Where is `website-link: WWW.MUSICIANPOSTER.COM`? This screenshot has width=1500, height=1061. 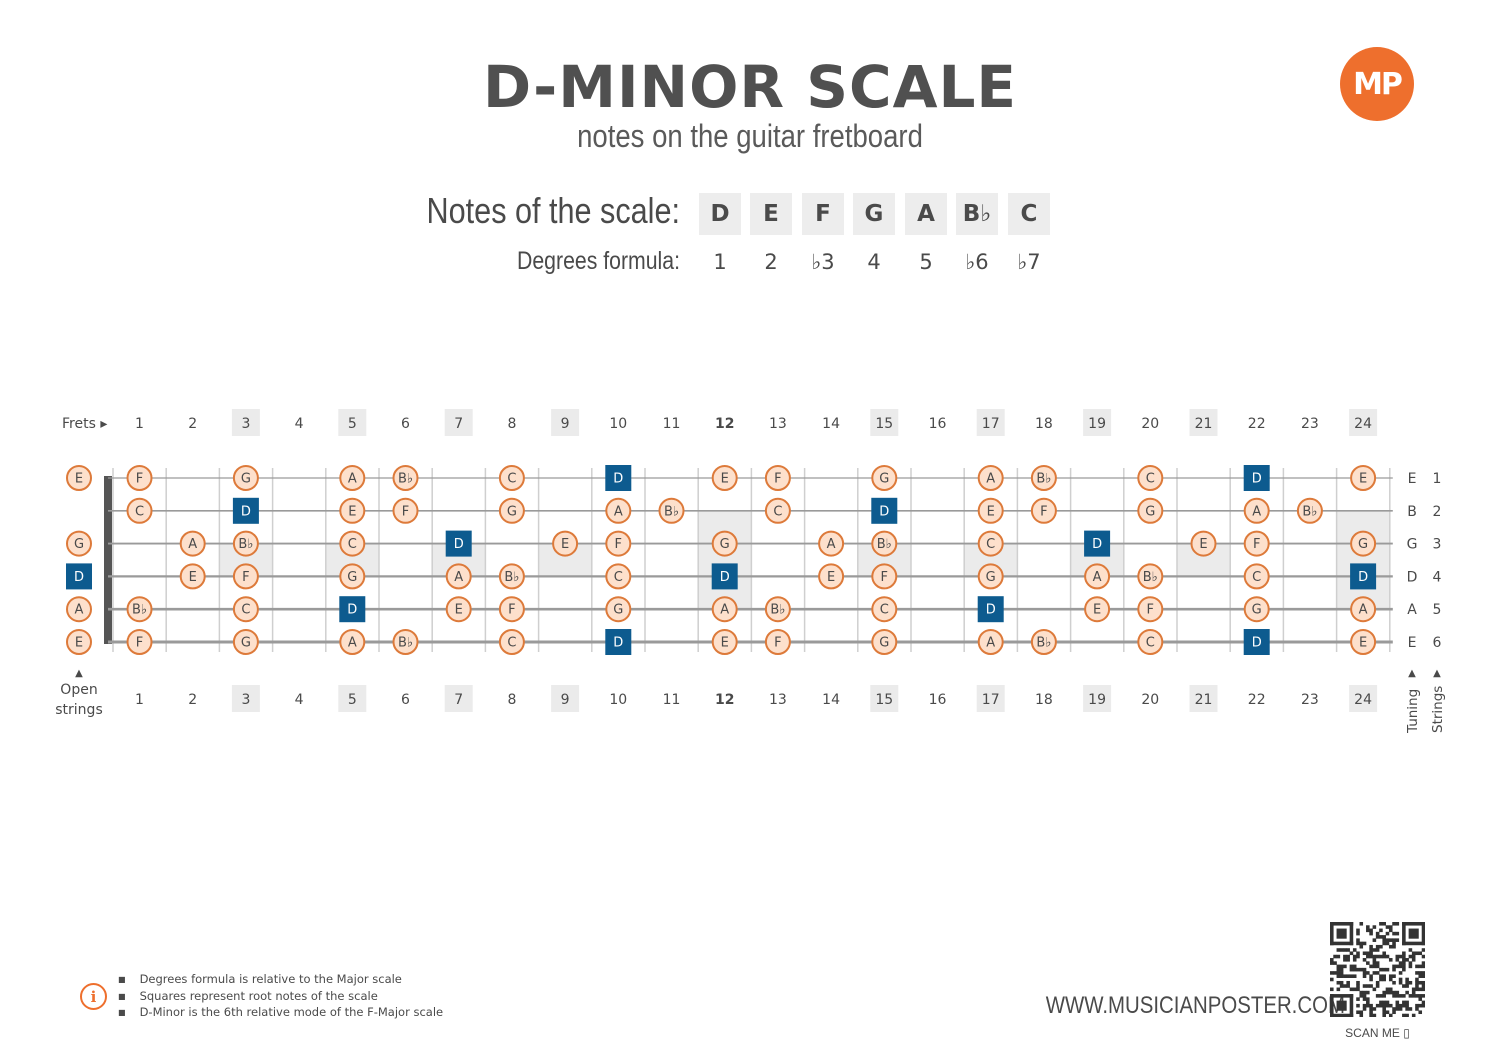 website-link: WWW.MUSICIANPOSTER.COM is located at coordinates (1195, 1005).